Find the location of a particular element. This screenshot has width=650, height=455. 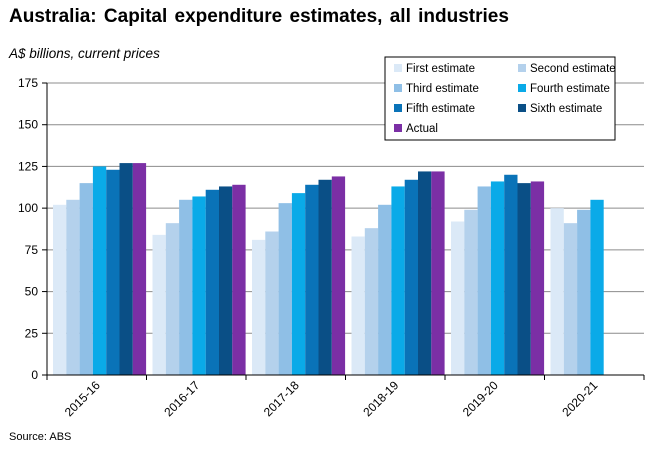

x-tick-label: 2019-20 is located at coordinates (480, 398).